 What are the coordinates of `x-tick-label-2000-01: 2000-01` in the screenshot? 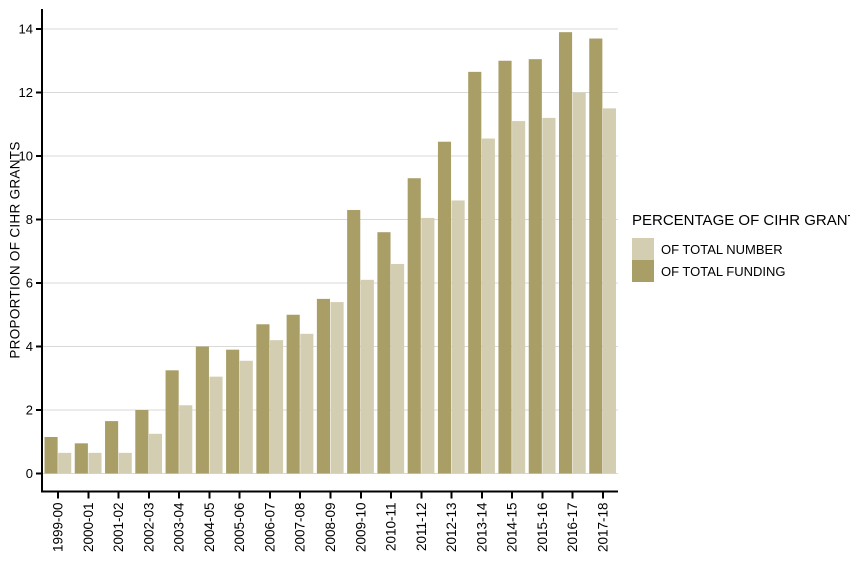 It's located at (88, 528).